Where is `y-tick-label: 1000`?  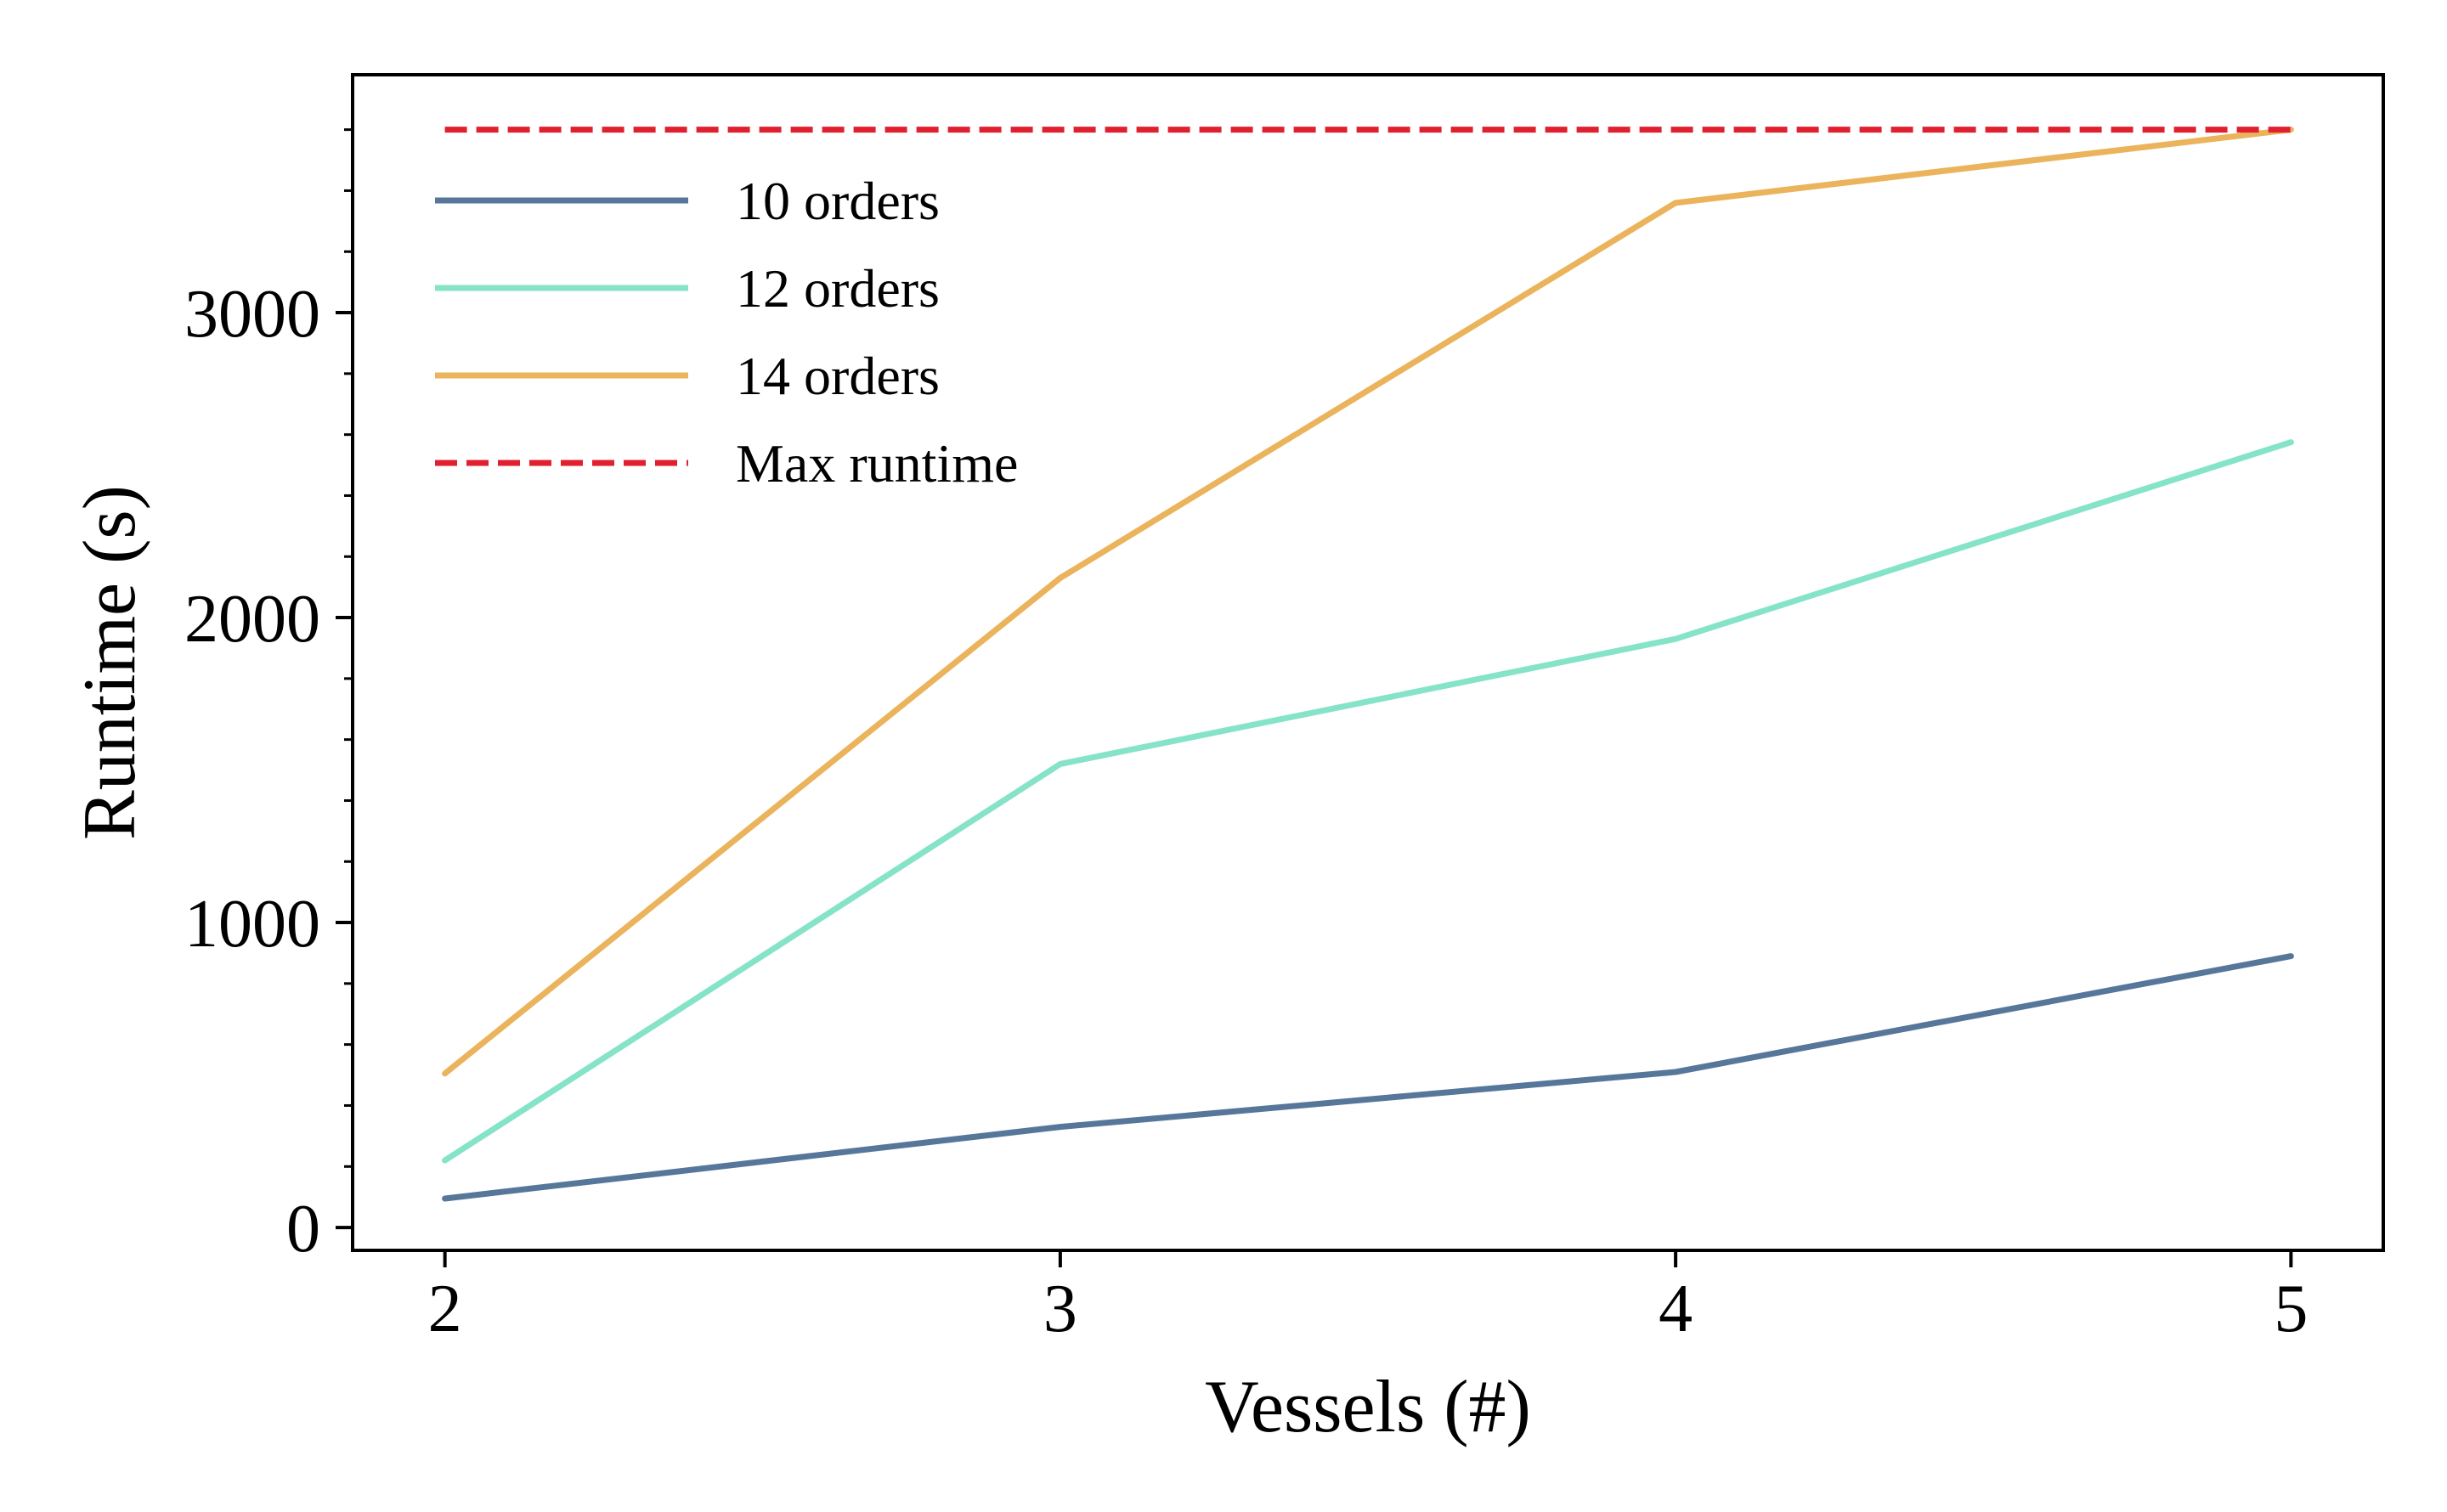
y-tick-label: 1000 is located at coordinates (252, 924).